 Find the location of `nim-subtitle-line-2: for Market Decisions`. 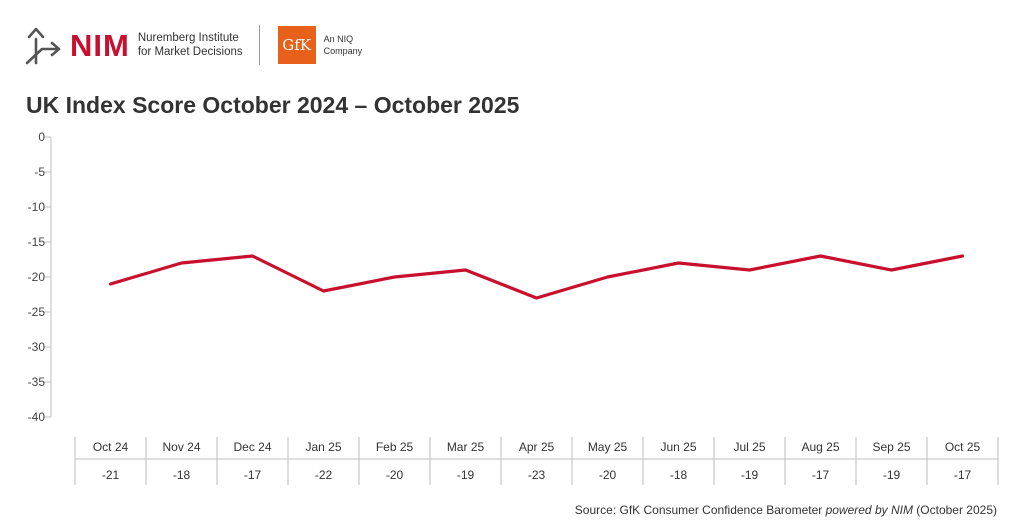

nim-subtitle-line-2: for Market Decisions is located at coordinates (190, 52).